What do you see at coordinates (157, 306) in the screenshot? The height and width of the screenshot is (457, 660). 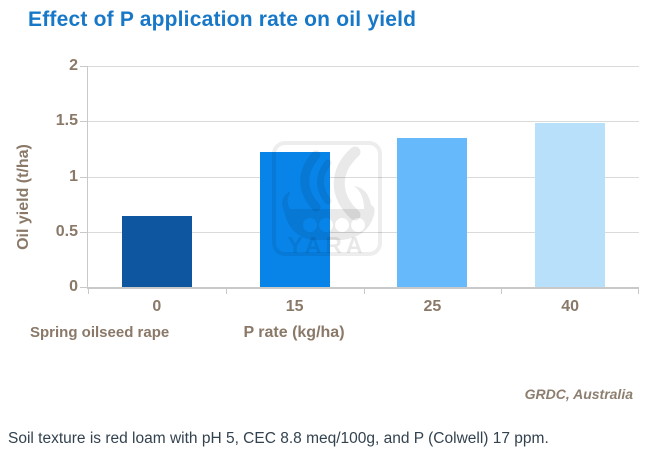 I see `x-tick-label: 0` at bounding box center [157, 306].